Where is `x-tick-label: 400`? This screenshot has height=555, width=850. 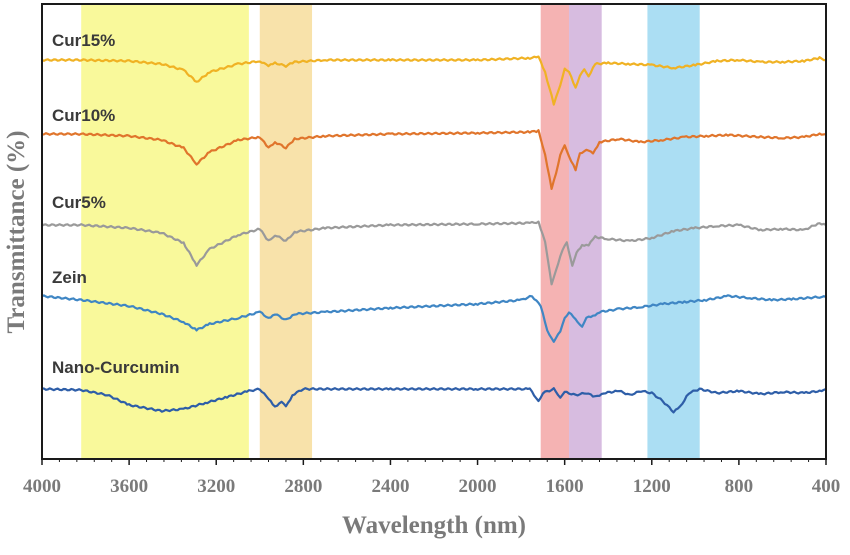 x-tick-label: 400 is located at coordinates (826, 486).